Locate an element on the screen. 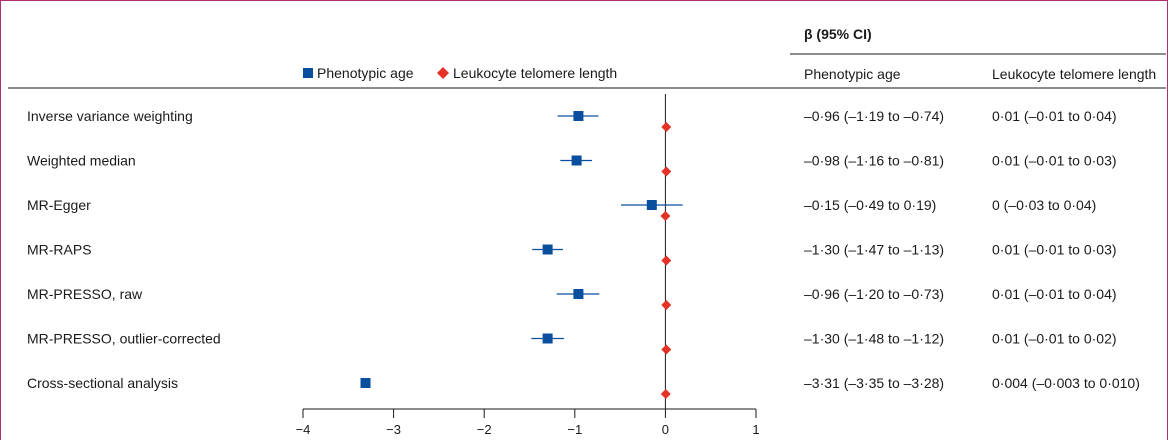 The height and width of the screenshot is (441, 1168). telomere-length-estimate: 0·01 (–0·01 to 0·02) is located at coordinates (1054, 339).